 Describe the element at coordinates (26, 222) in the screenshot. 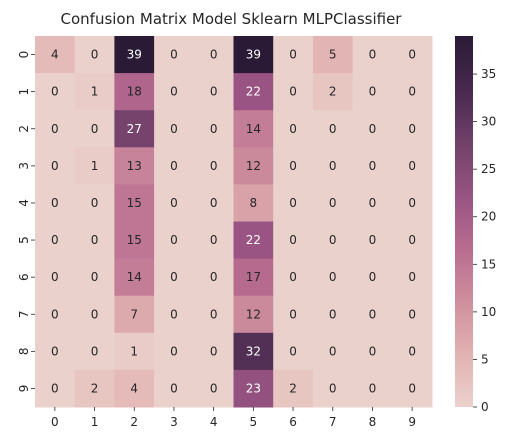

I see `y-axis-ticks: 0 1 2 3 4 5 6 7 8 9` at that location.